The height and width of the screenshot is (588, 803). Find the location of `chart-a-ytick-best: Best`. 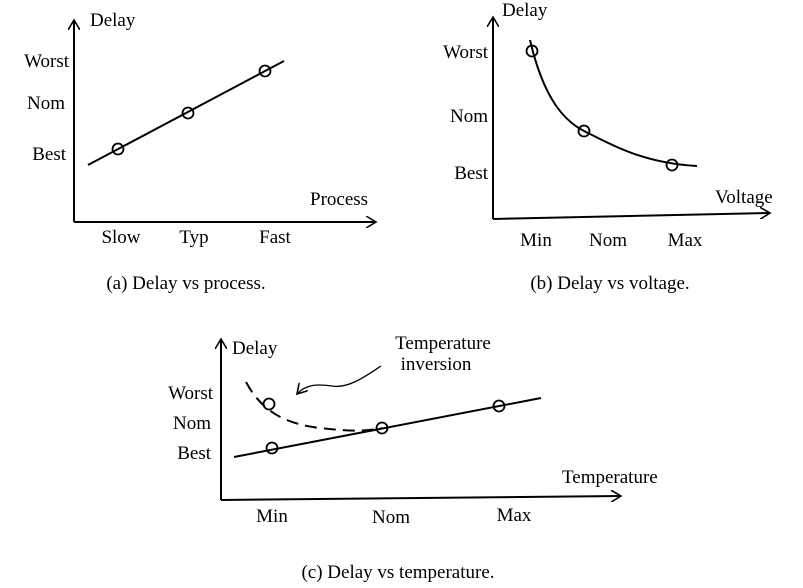

chart-a-ytick-best: Best is located at coordinates (49, 154).